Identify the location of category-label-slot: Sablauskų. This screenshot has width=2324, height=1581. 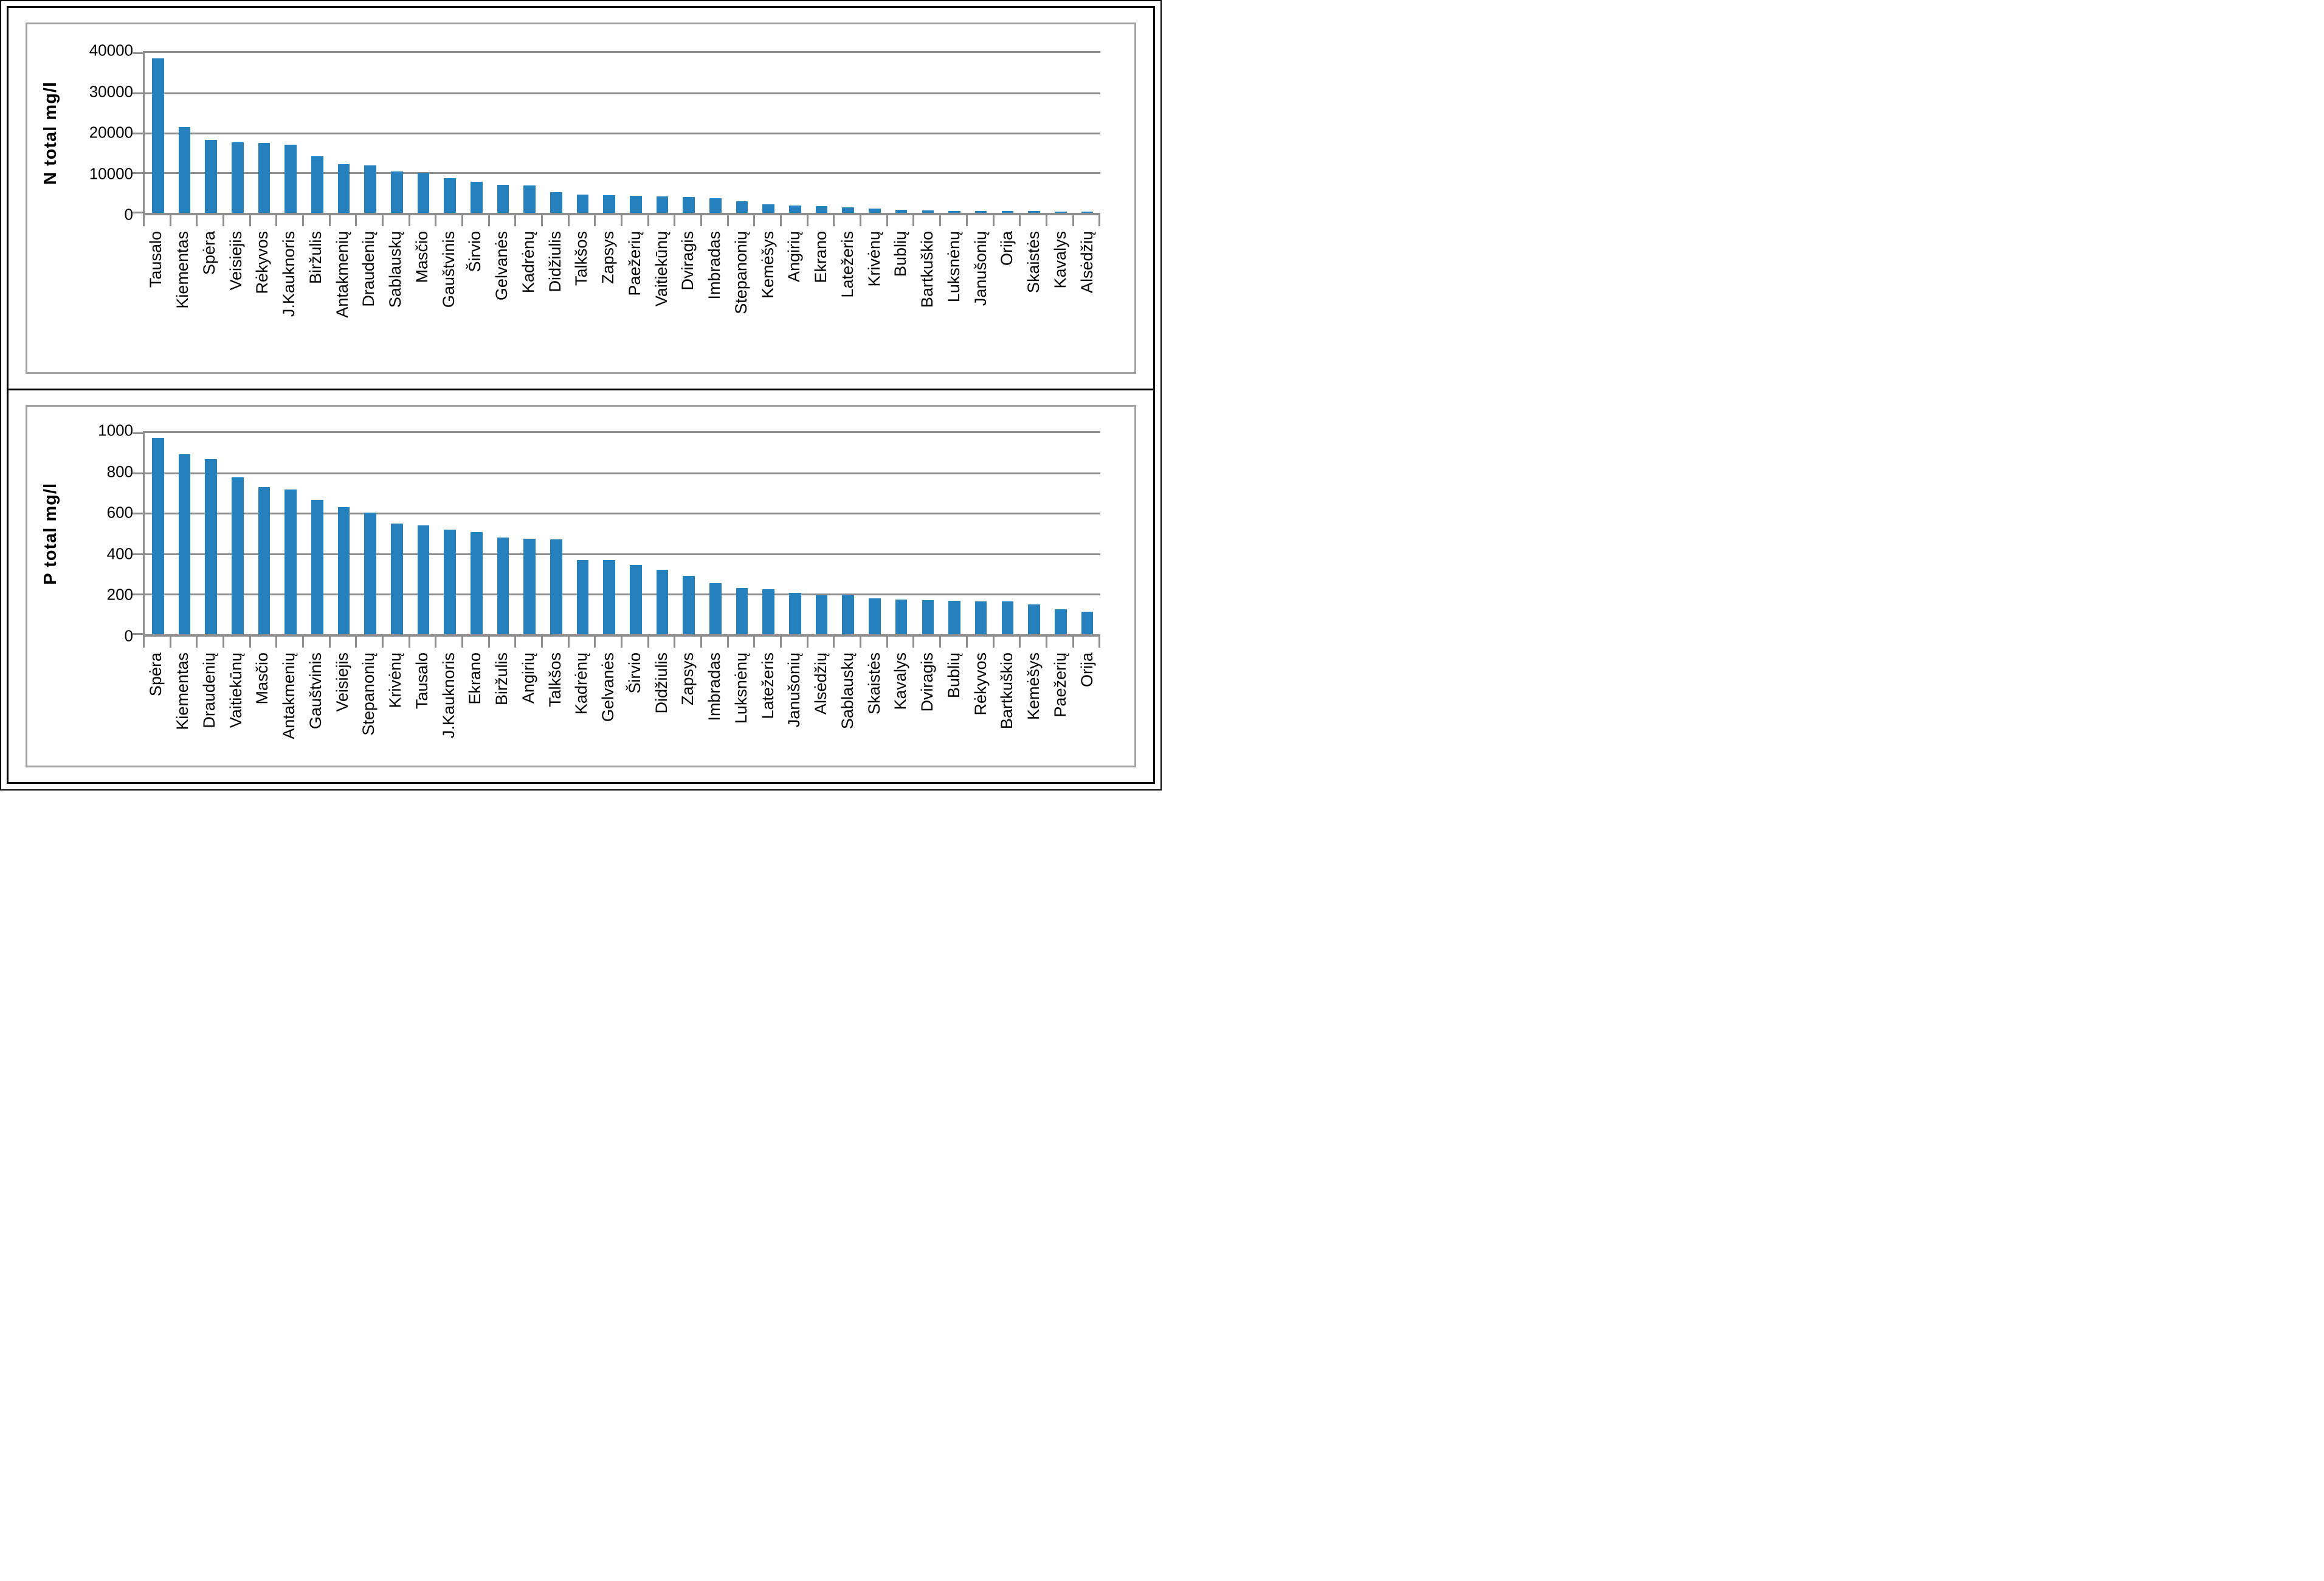
(848, 690).